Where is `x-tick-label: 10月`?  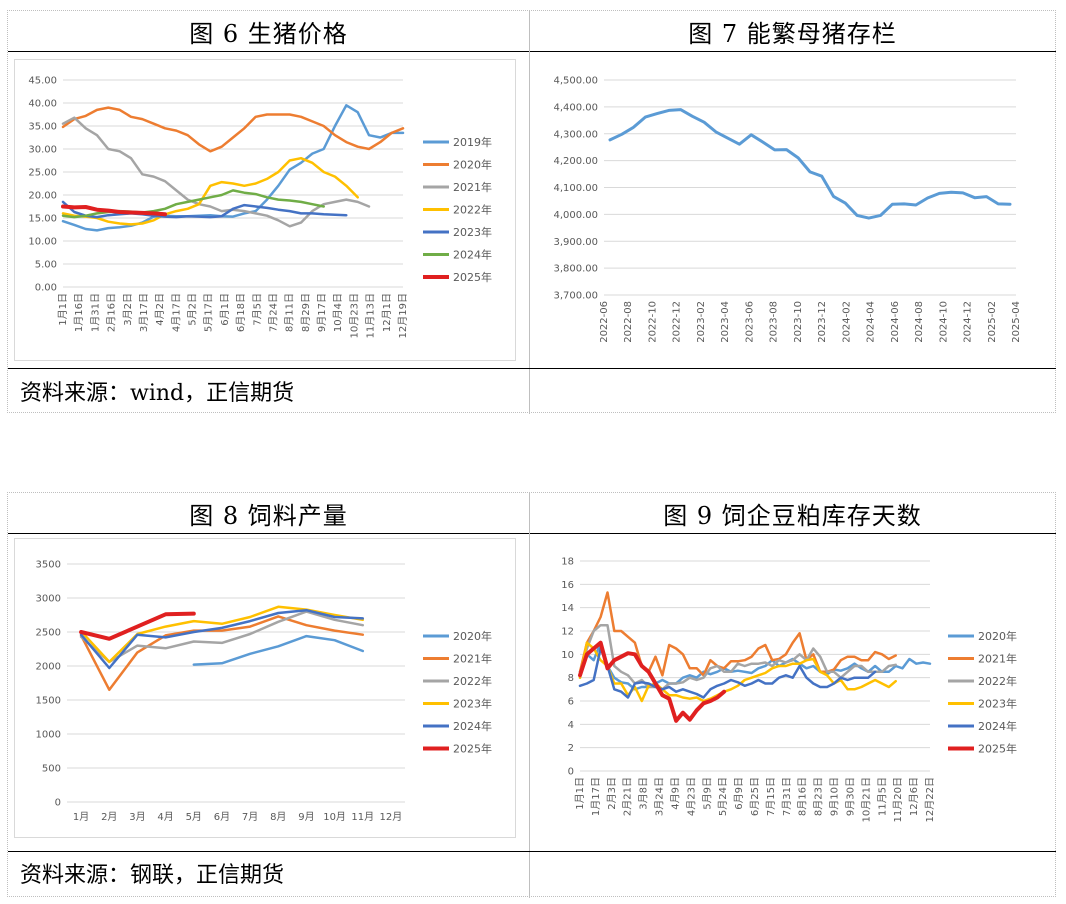 x-tick-label: 10月 is located at coordinates (334, 817).